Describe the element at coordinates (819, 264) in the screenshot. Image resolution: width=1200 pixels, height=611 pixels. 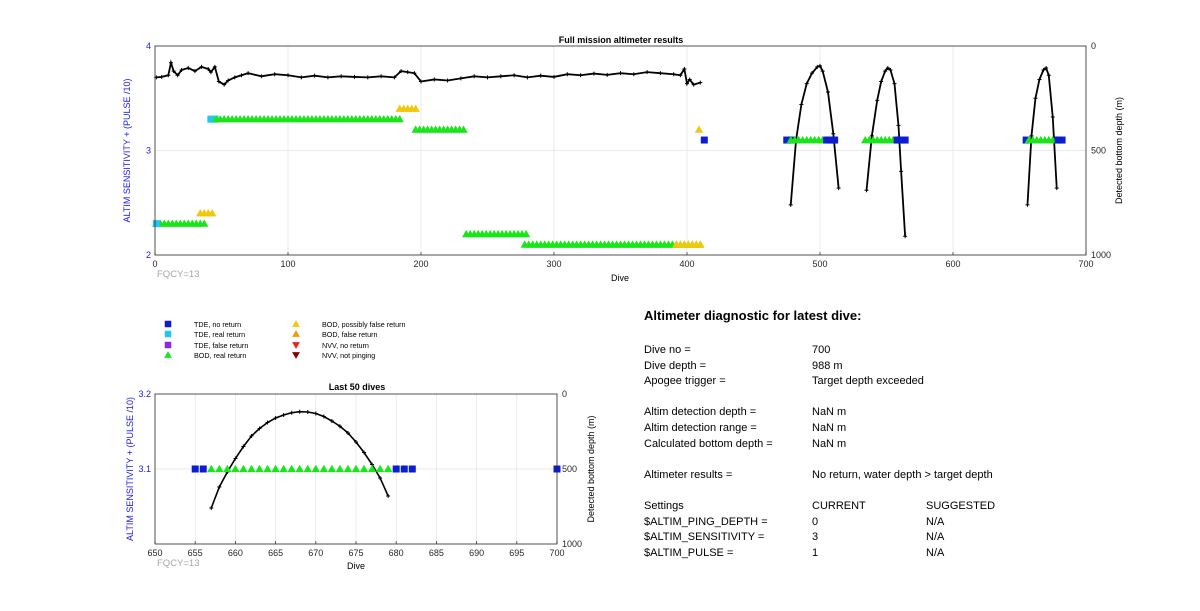
I see `x-tick-label: 500` at that location.